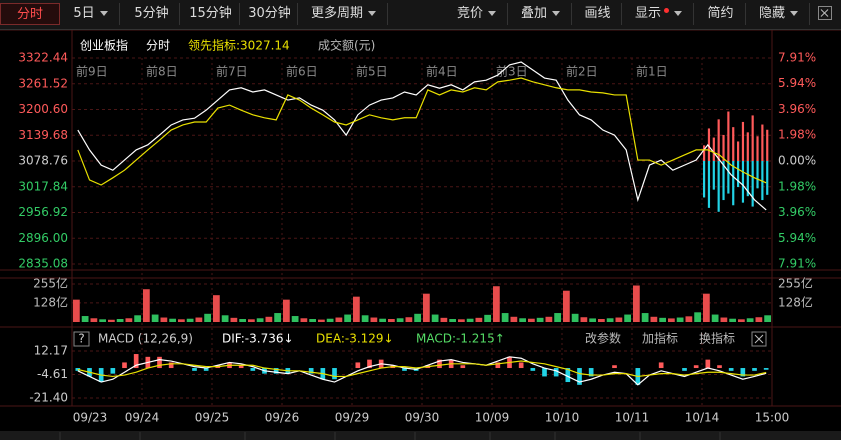 The height and width of the screenshot is (440, 841). What do you see at coordinates (779, 14) in the screenshot?
I see `tool-button: 隐藏` at bounding box center [779, 14].